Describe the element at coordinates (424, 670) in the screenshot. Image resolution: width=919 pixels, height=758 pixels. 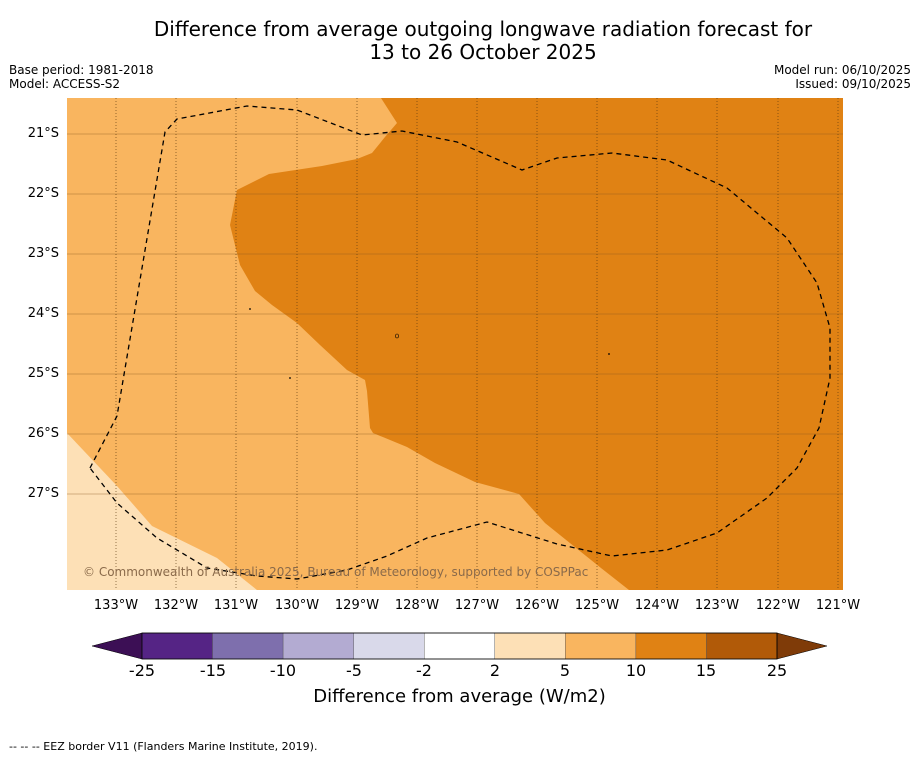
I see `colorbar-tick: -2` at that location.